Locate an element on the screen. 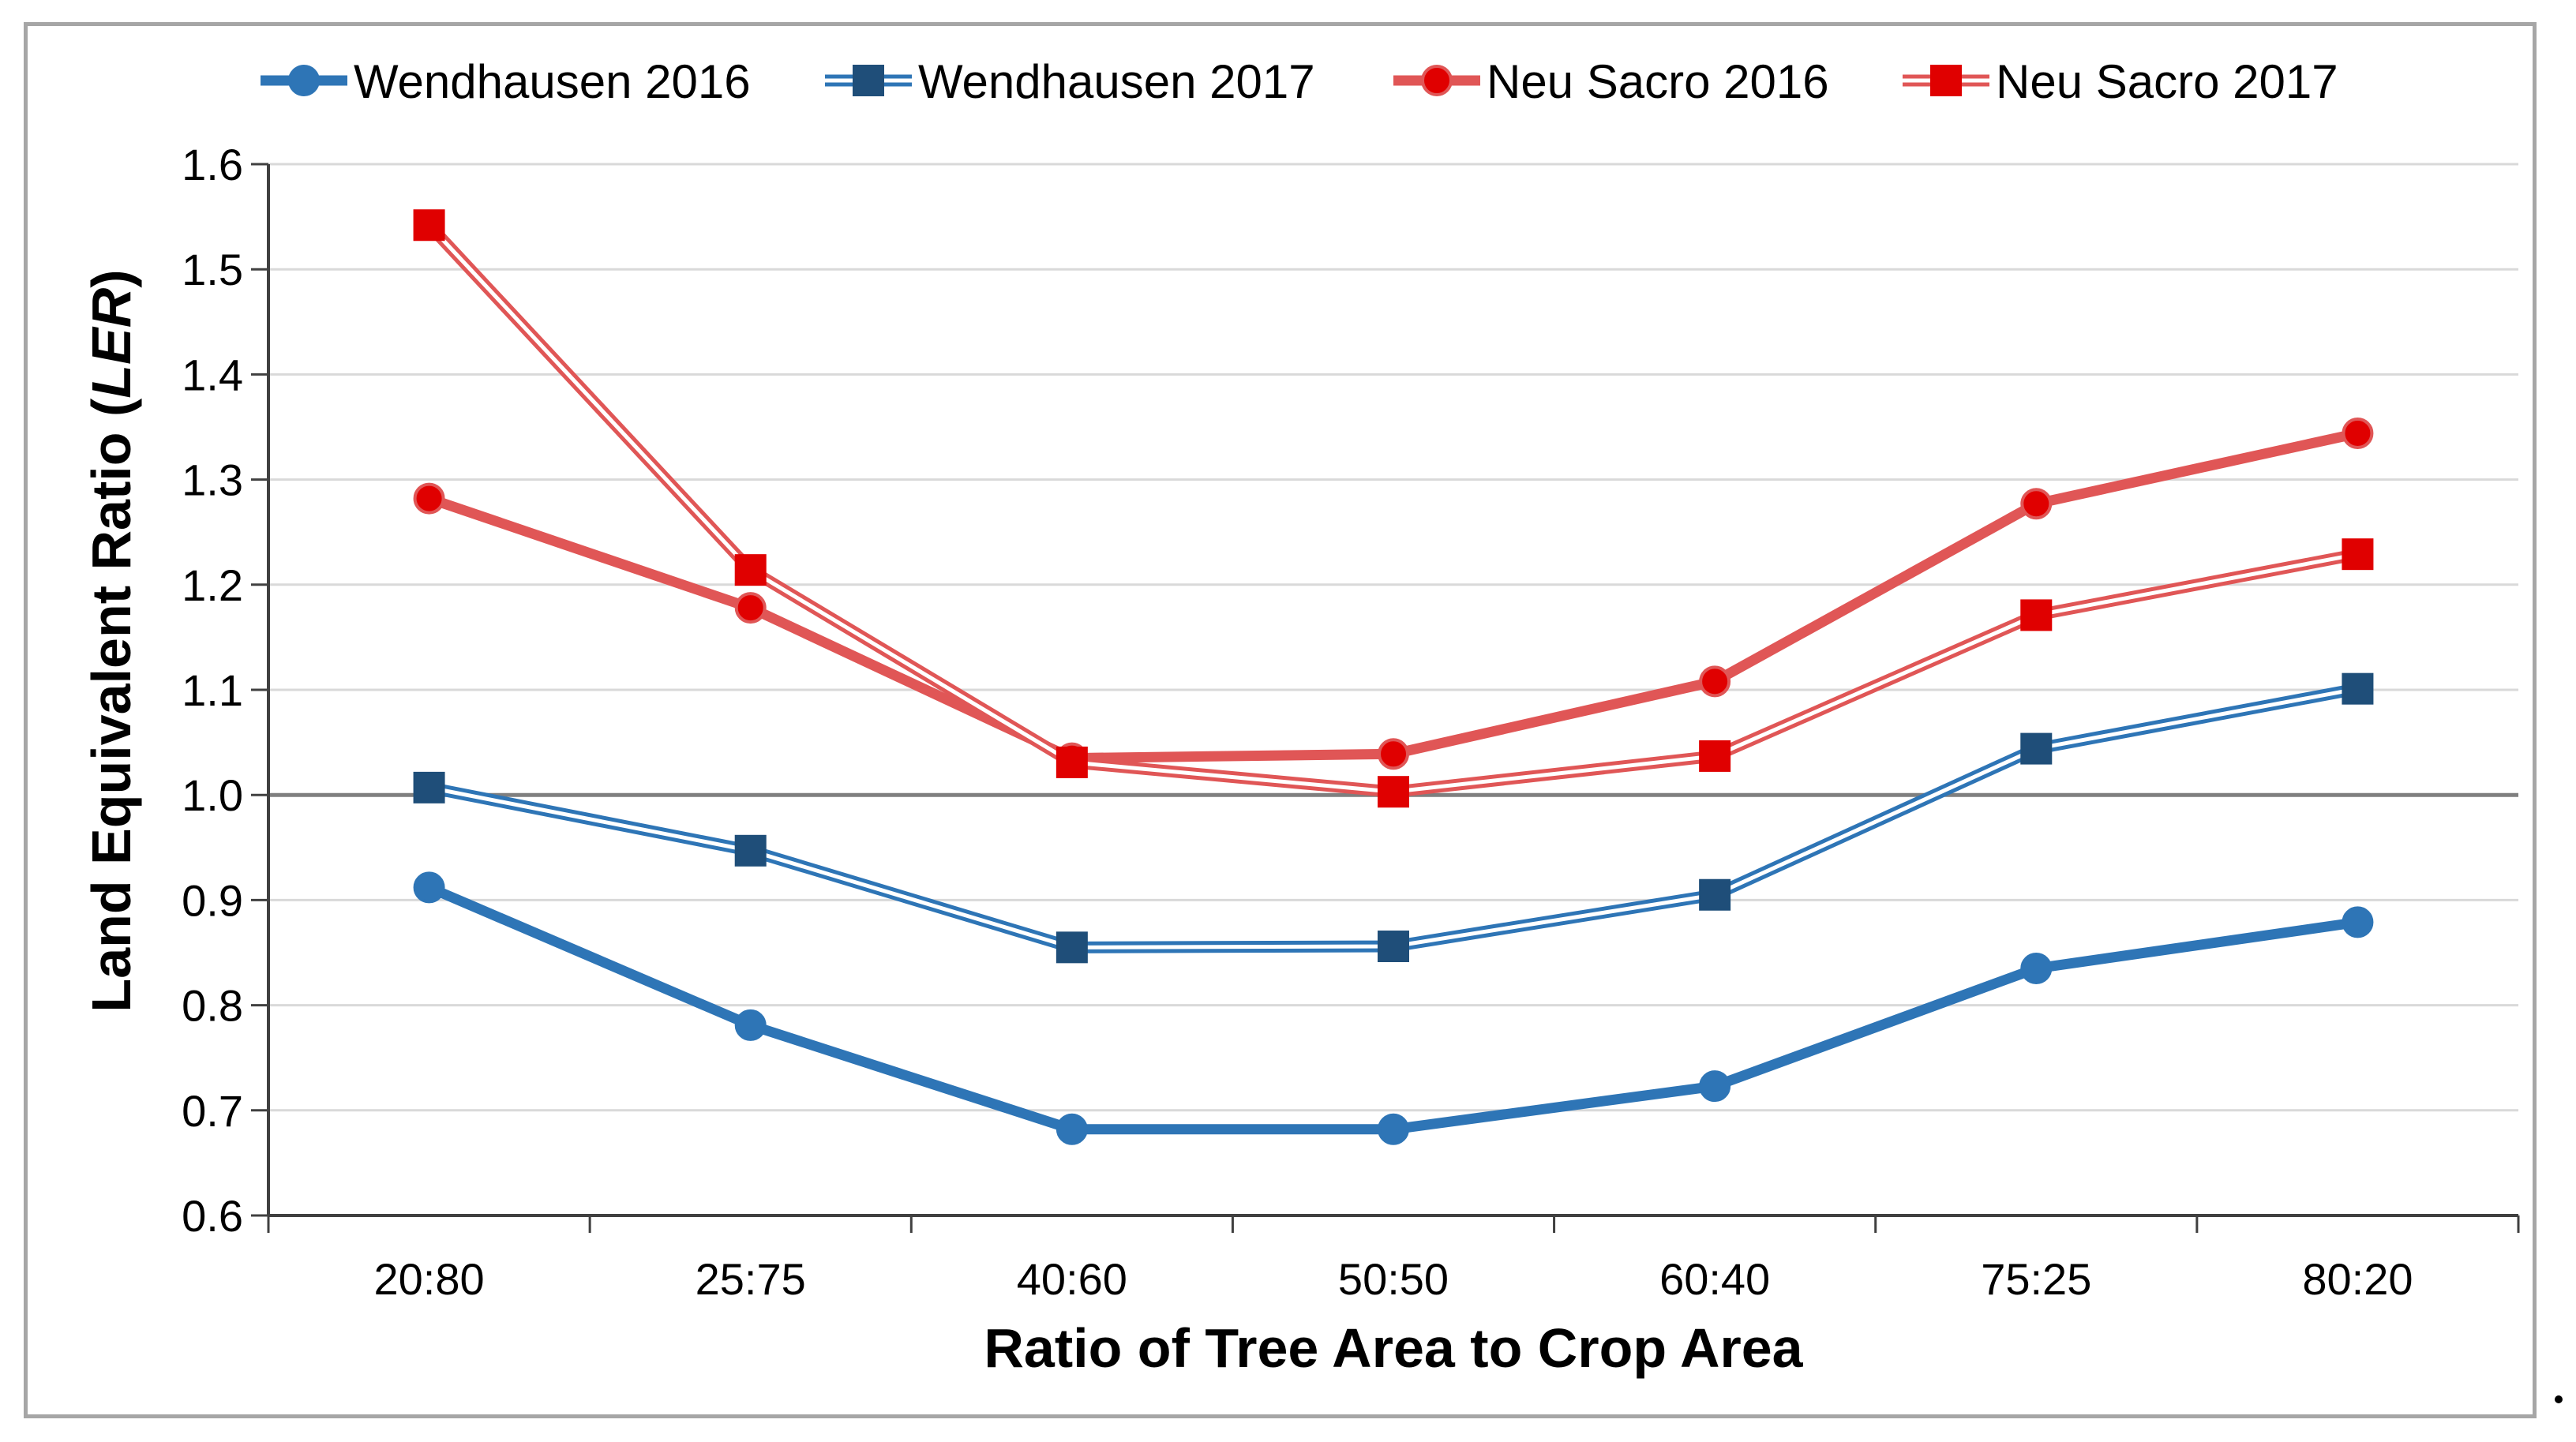 The height and width of the screenshot is (1442, 2576). legend-label-2: Neu Sacro 2016 is located at coordinates (1658, 82).